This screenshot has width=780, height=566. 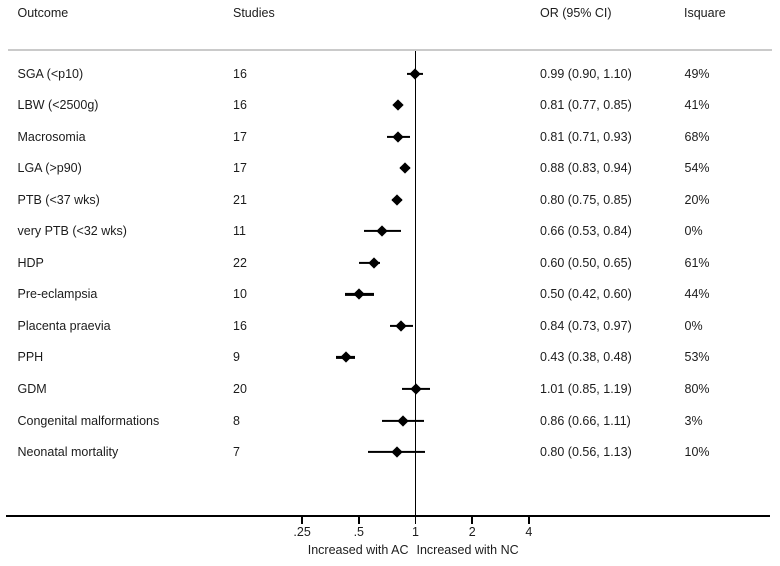 I want to click on or-ci-value: 0.80 (0.75, 0.85), so click(x=586, y=199).